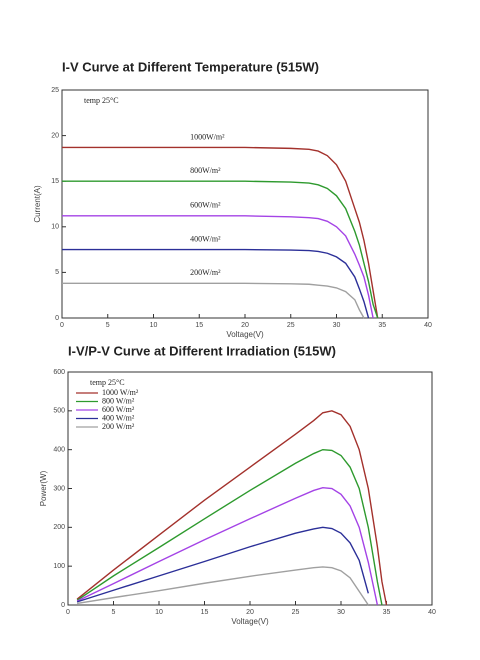 Image resolution: width=480 pixels, height=660 pixels. Describe the element at coordinates (205, 238) in the screenshot. I see `curve-label: 400W/m²` at that location.